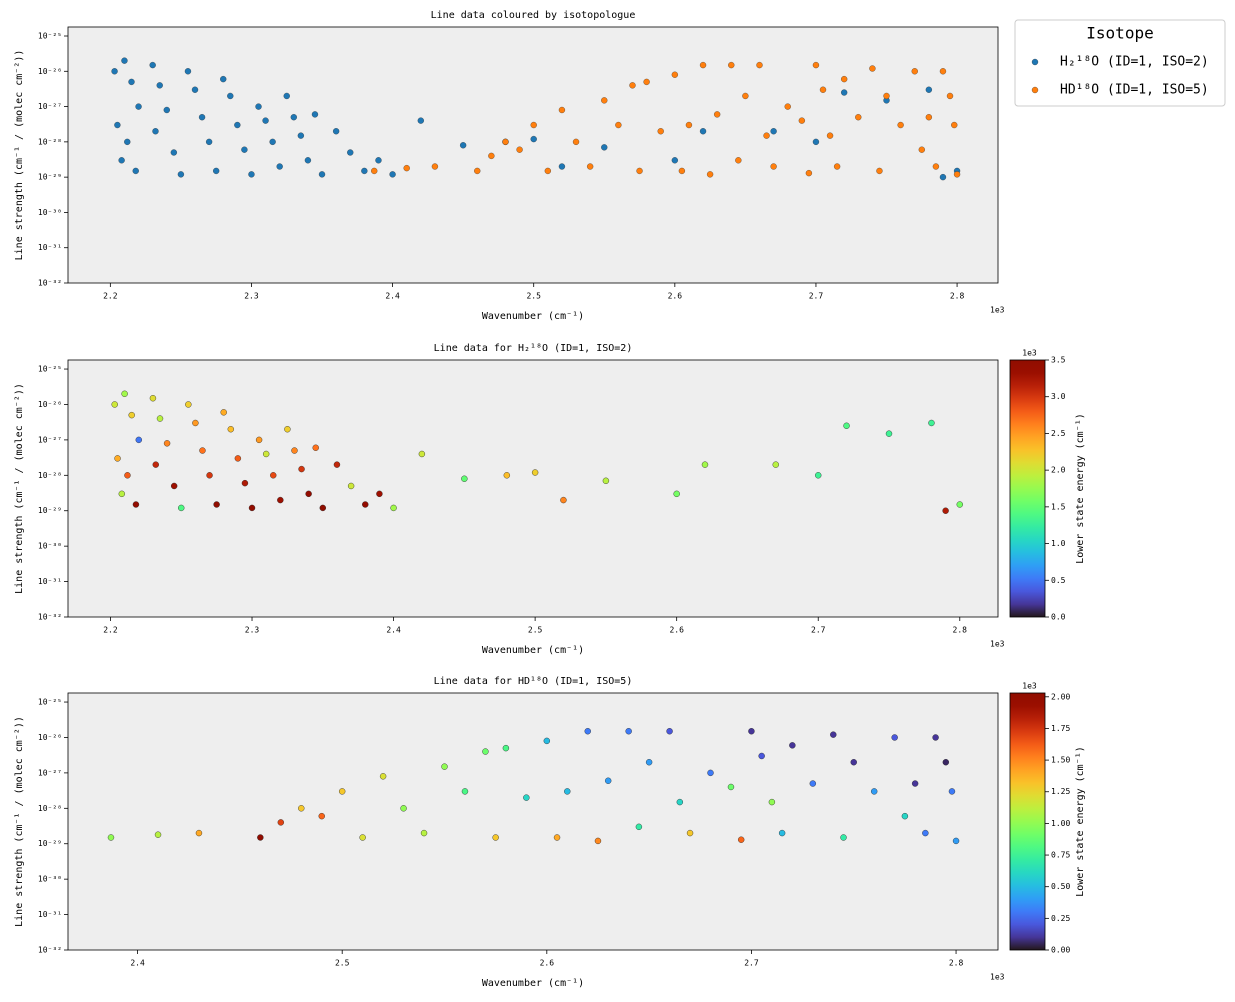 The image size is (1235, 1002). Describe the element at coordinates (533, 983) in the screenshot. I see `x-axis-label: Wavenumber (cm⁻¹)` at that location.